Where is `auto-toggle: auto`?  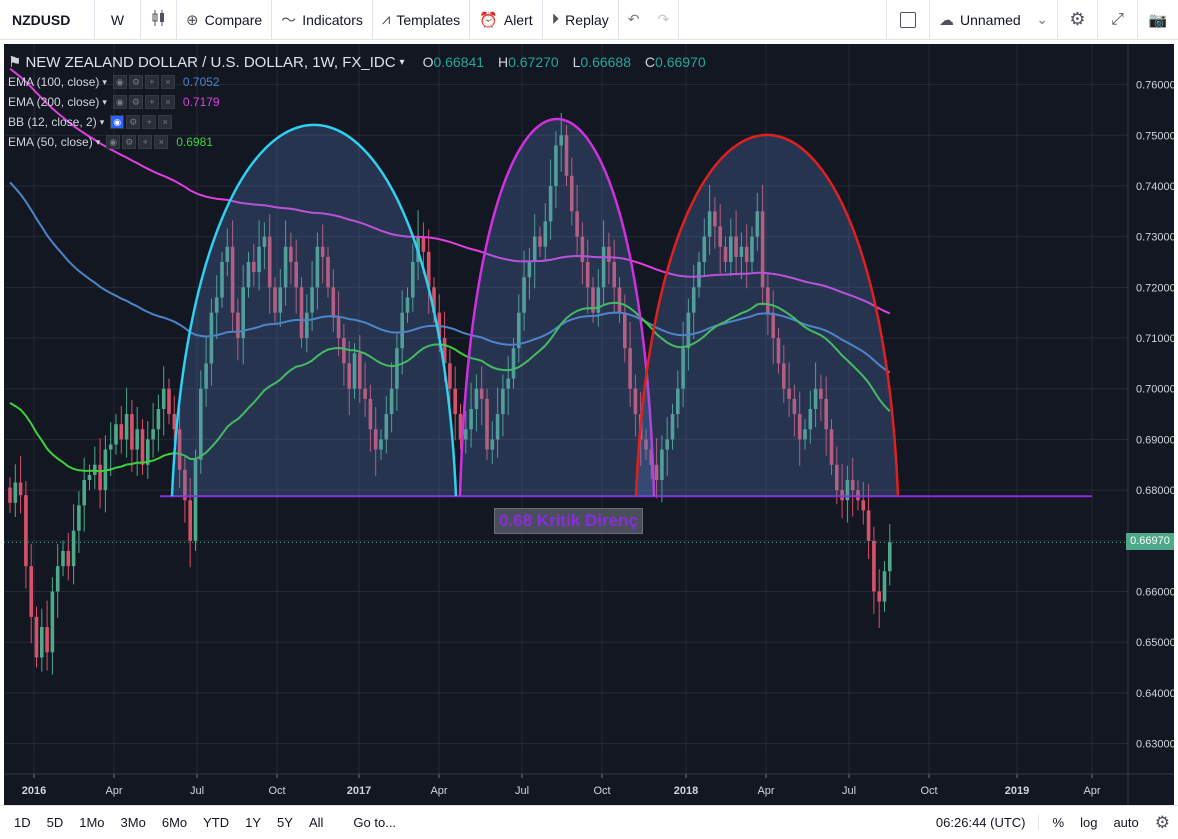
auto-toggle: auto is located at coordinates (1126, 822).